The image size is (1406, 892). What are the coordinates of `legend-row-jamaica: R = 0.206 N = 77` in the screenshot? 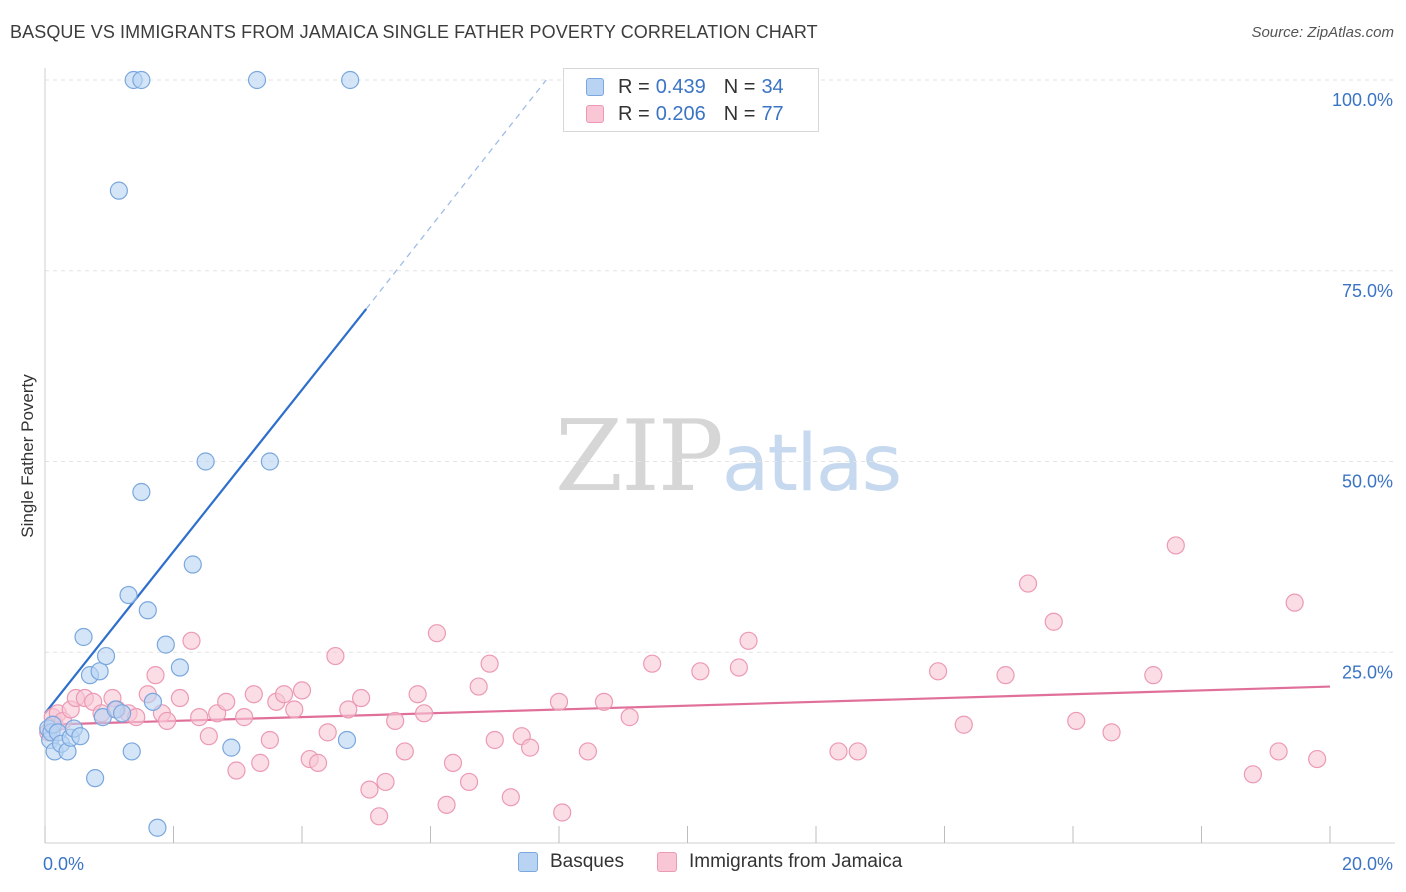 It's located at (685, 114).